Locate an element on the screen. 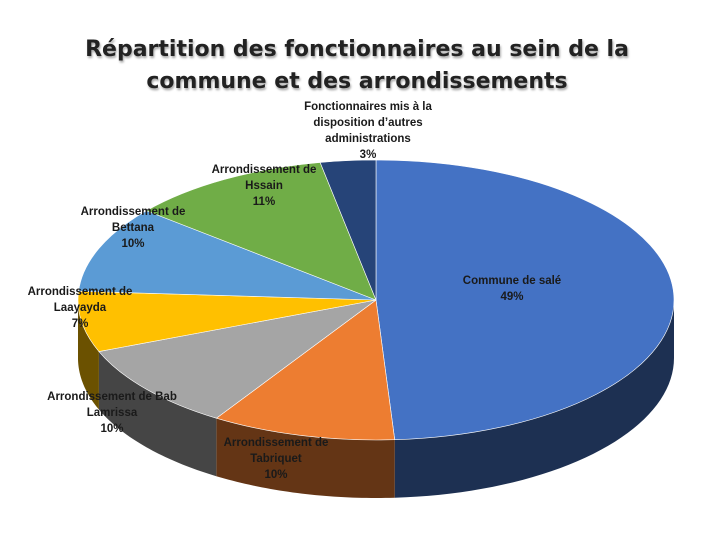  data-label-3-line-0: Arrondissement de is located at coordinates (80, 292).